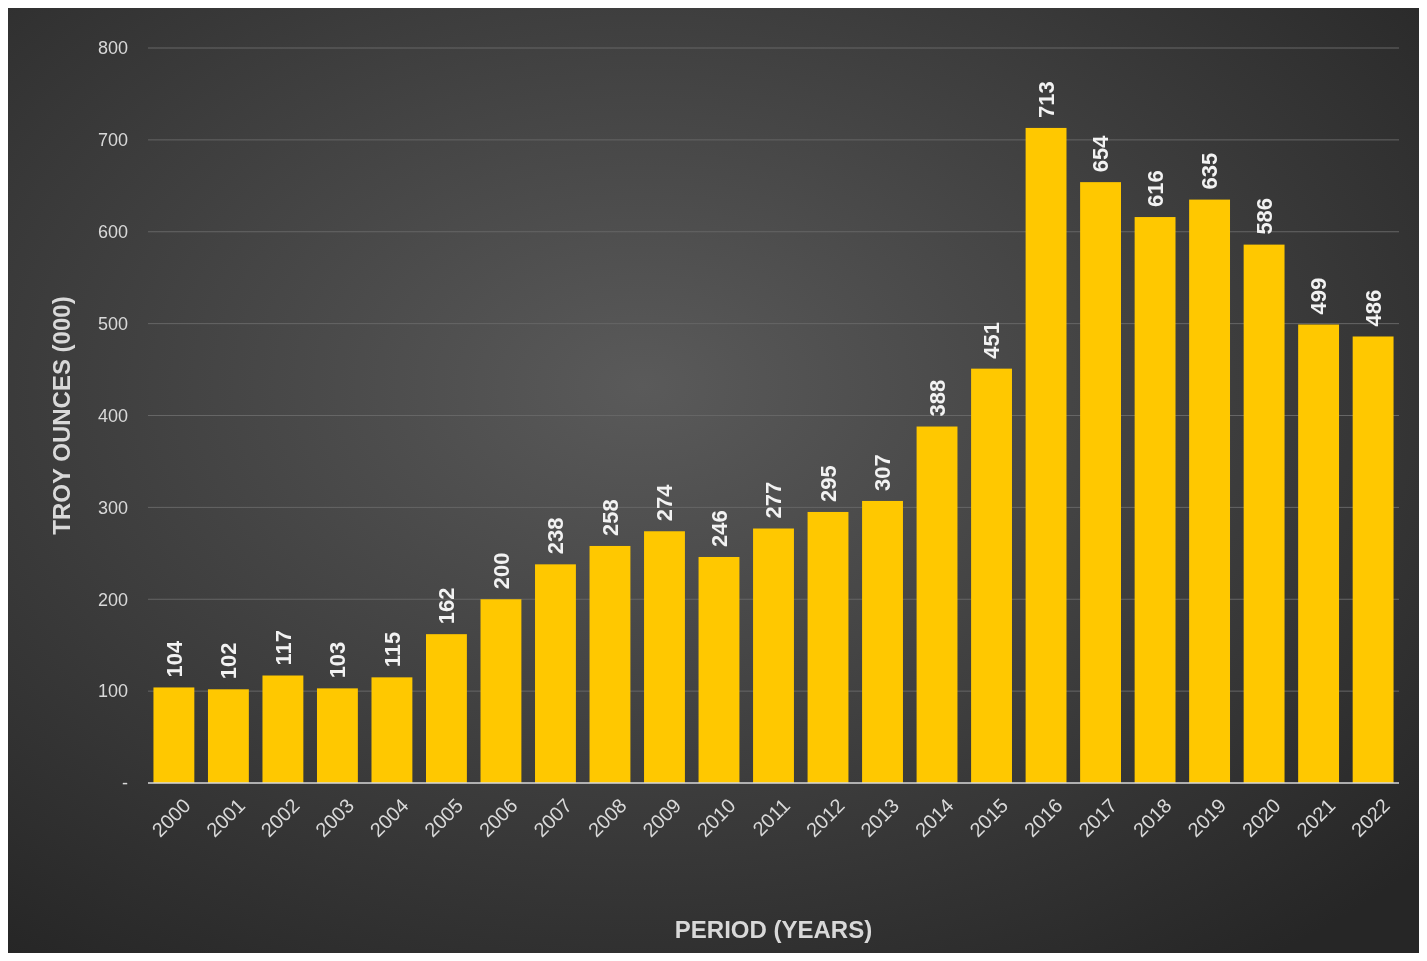 This screenshot has height=961, width=1427. What do you see at coordinates (937, 398) in the screenshot?
I see `data-label: 388` at bounding box center [937, 398].